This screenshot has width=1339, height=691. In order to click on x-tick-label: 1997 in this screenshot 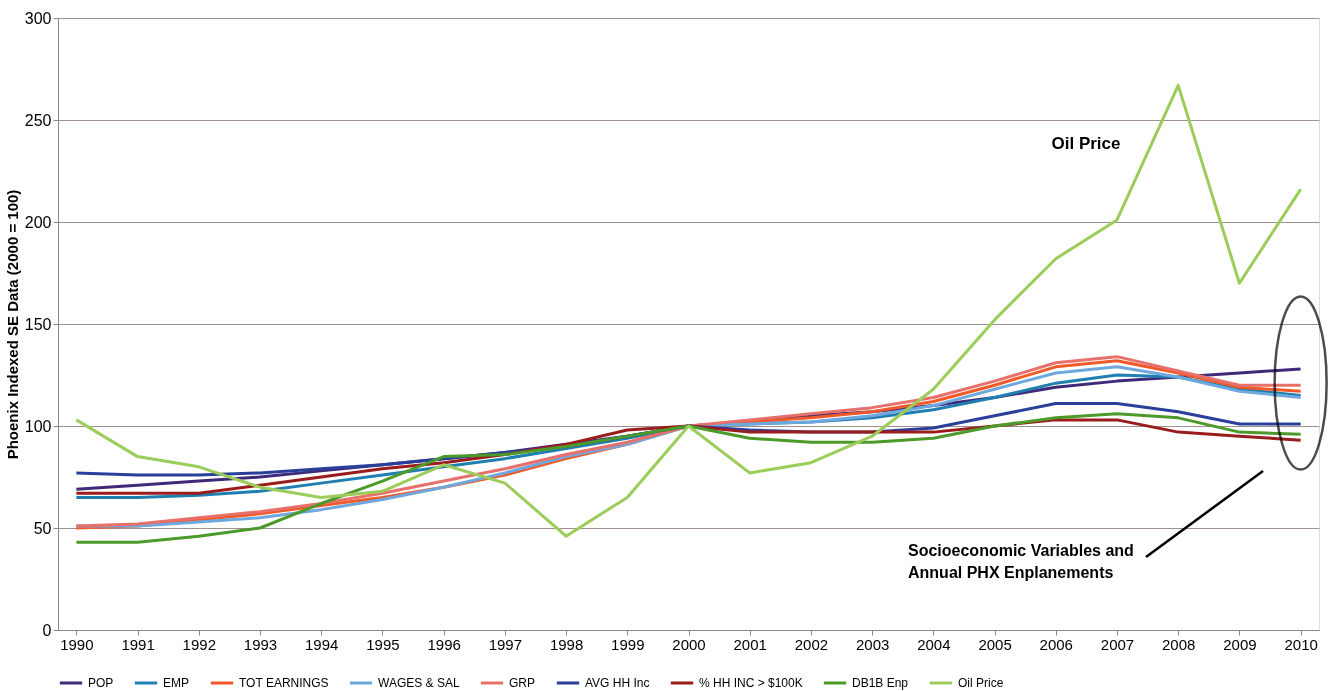, I will do `click(505, 644)`.